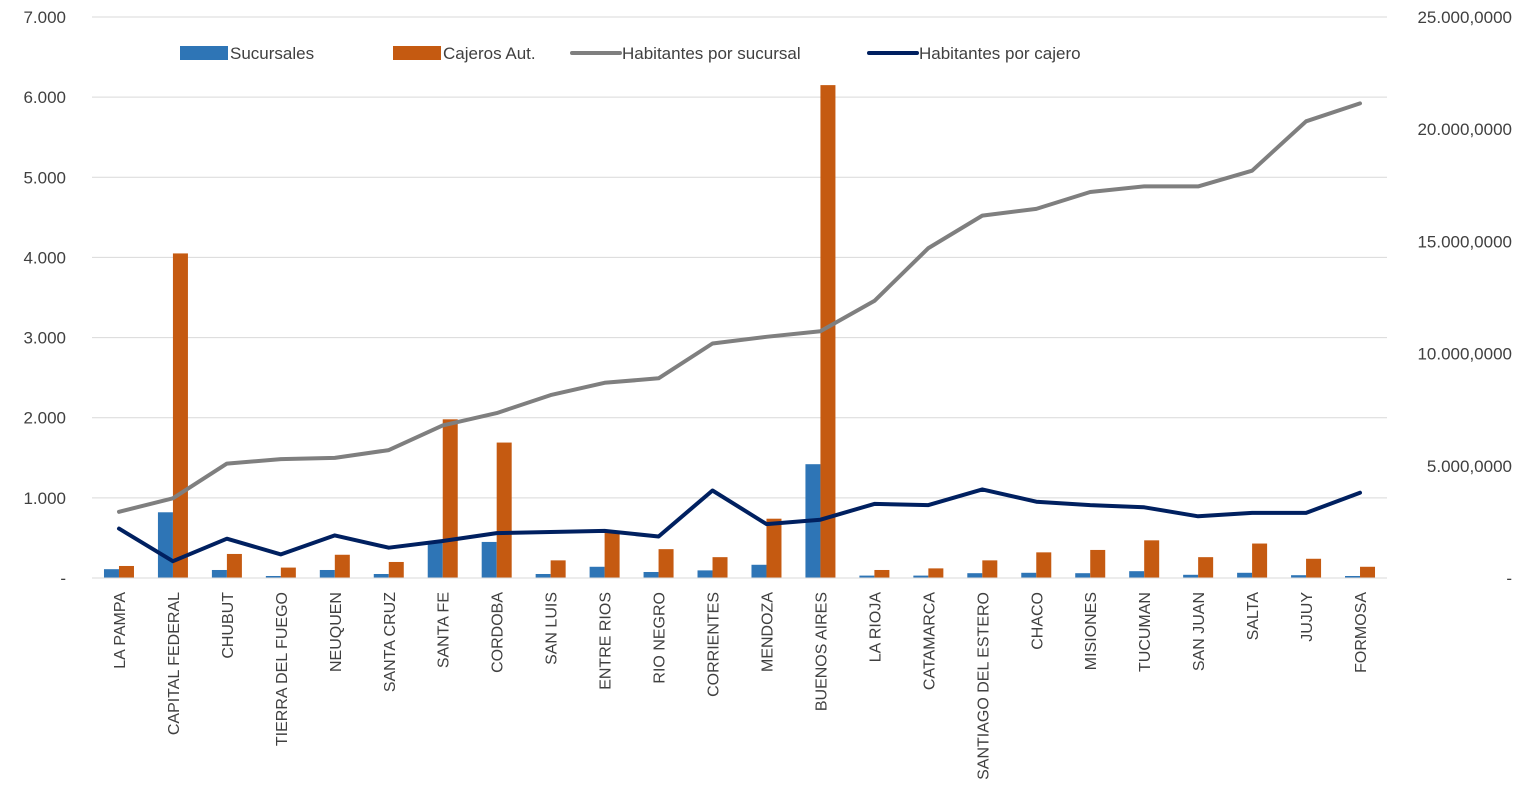  What do you see at coordinates (44, 338) in the screenshot?
I see `left-y-tick-label: 3.000` at bounding box center [44, 338].